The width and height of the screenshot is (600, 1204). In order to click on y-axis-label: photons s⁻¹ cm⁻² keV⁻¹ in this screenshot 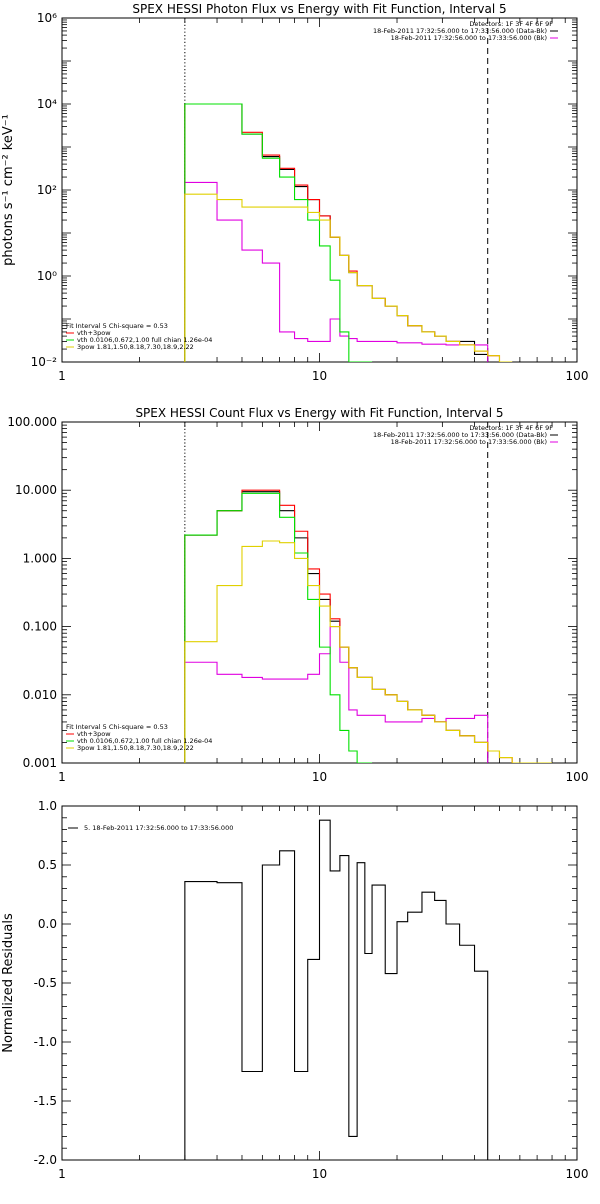, I will do `click(8, 190)`.